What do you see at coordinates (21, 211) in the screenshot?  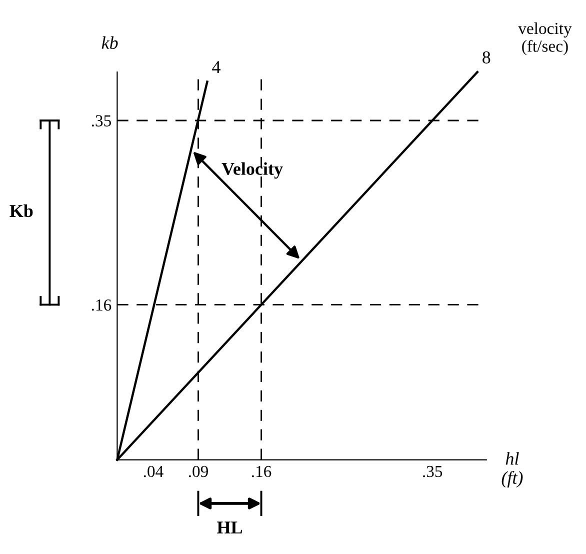 I see `text: Kb` at bounding box center [21, 211].